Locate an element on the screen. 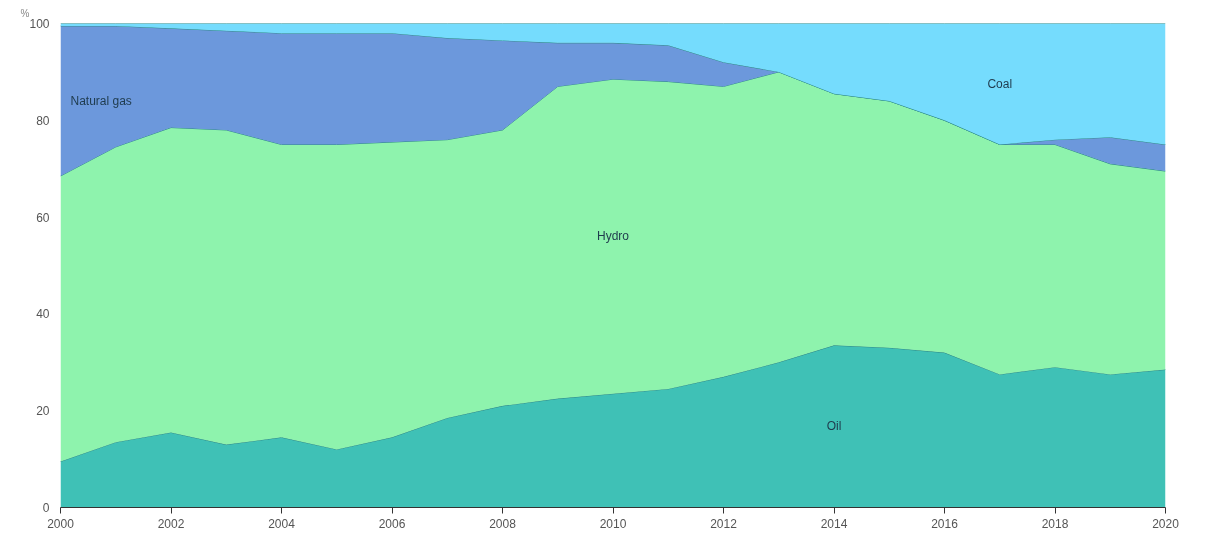 The height and width of the screenshot is (543, 1211). y-tick-label: 100 is located at coordinates (39, 24).